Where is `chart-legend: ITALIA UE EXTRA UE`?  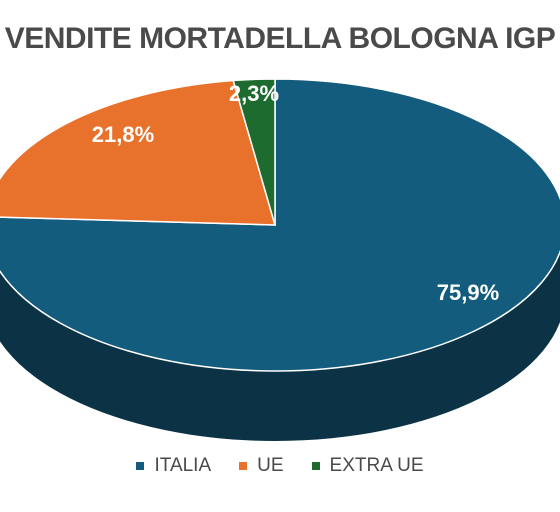
chart-legend: ITALIA UE EXTRA UE is located at coordinates (280, 466).